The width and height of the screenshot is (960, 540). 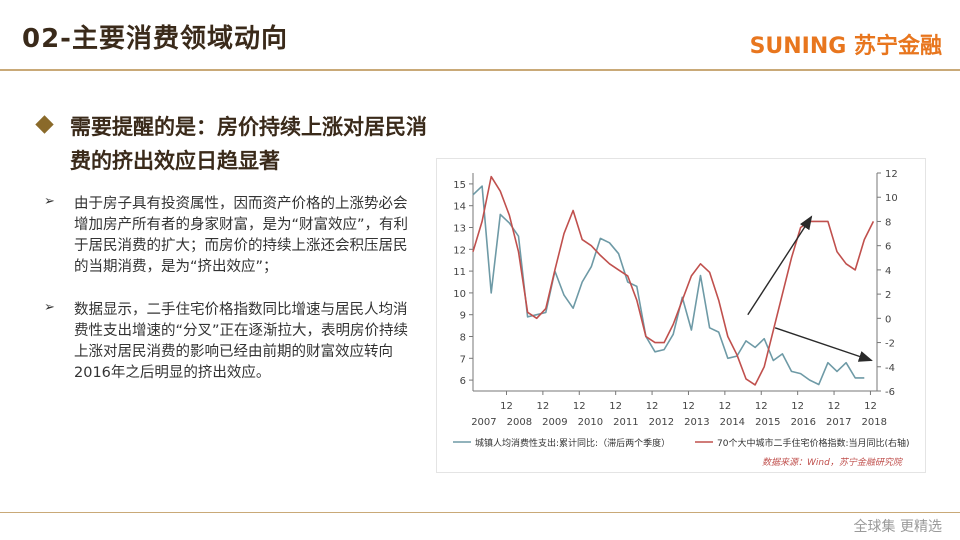 What do you see at coordinates (459, 229) in the screenshot?
I see `y-left-tick-label: 13` at bounding box center [459, 229].